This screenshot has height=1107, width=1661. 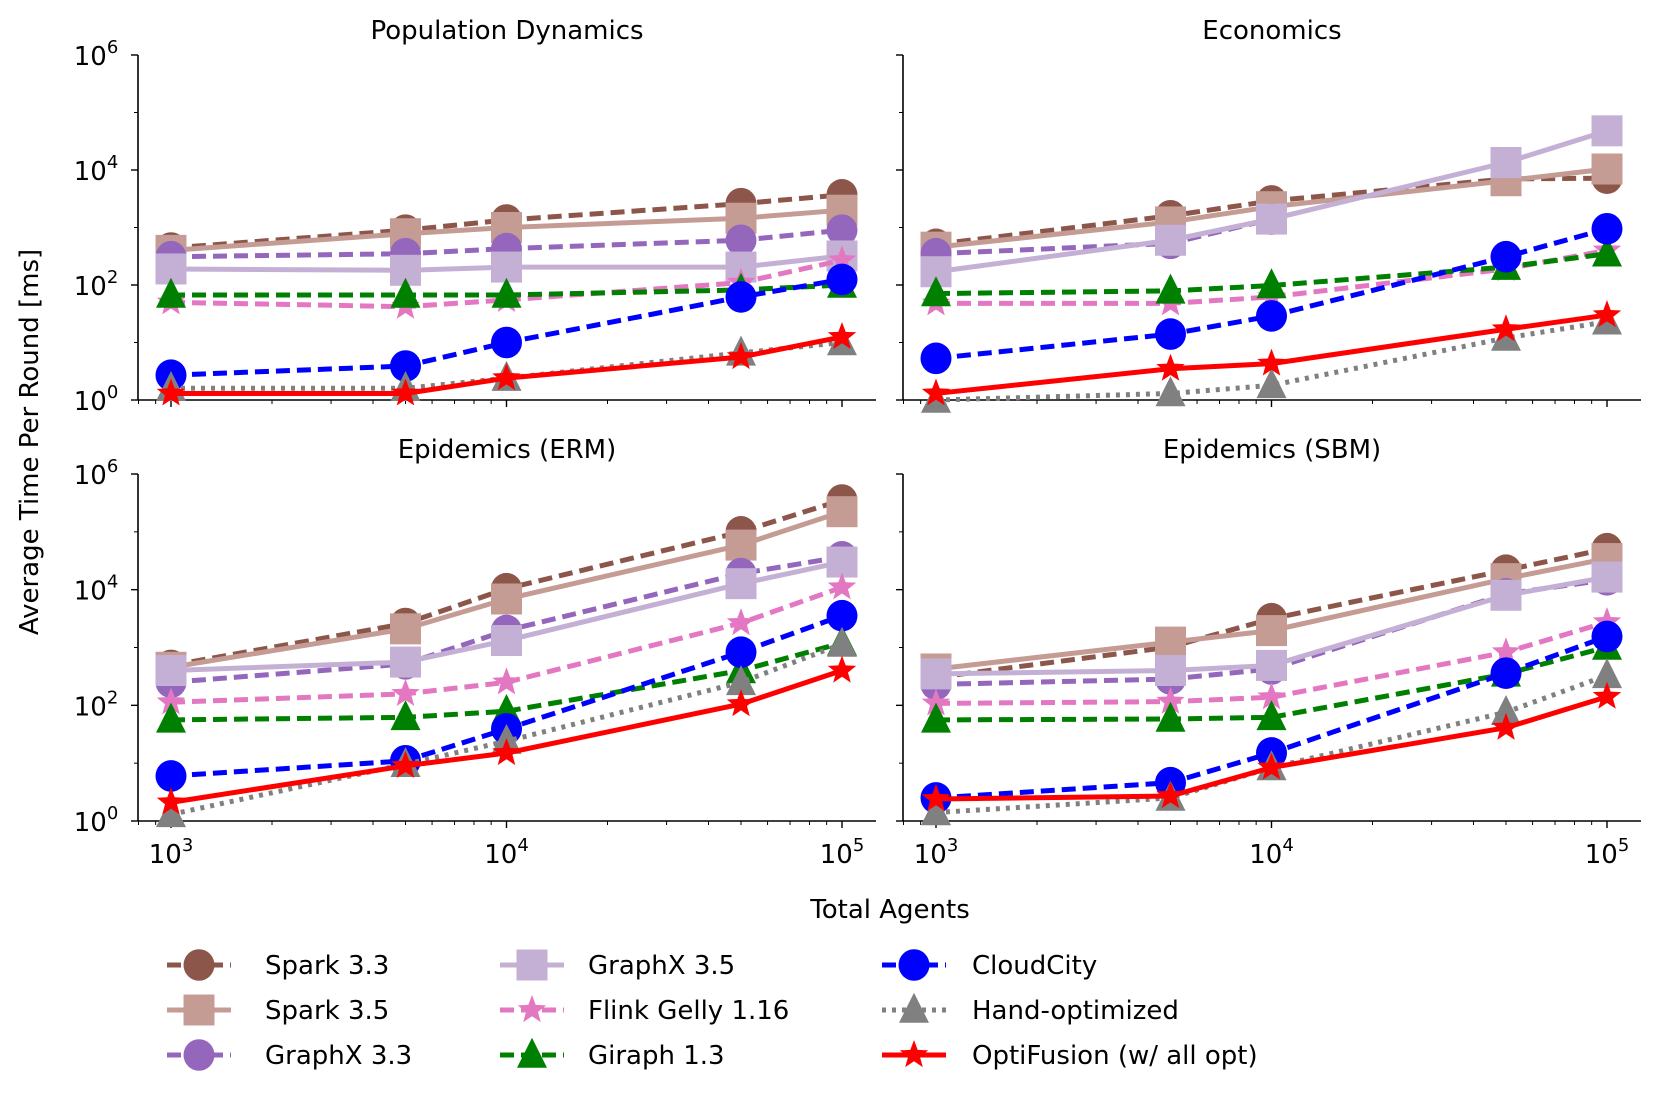 What do you see at coordinates (617, 965) in the screenshot?
I see `legend-item-graphx-3-5: GraphX 3.5` at bounding box center [617, 965].